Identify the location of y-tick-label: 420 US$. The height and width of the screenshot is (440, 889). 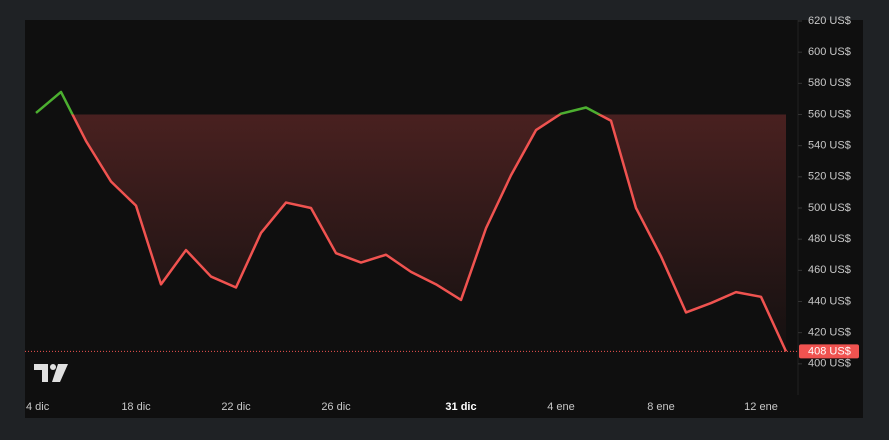
(829, 333).